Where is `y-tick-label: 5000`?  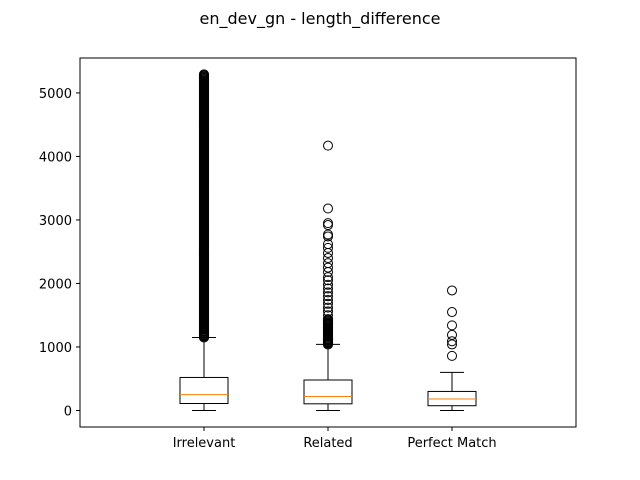 y-tick-label: 5000 is located at coordinates (55, 94).